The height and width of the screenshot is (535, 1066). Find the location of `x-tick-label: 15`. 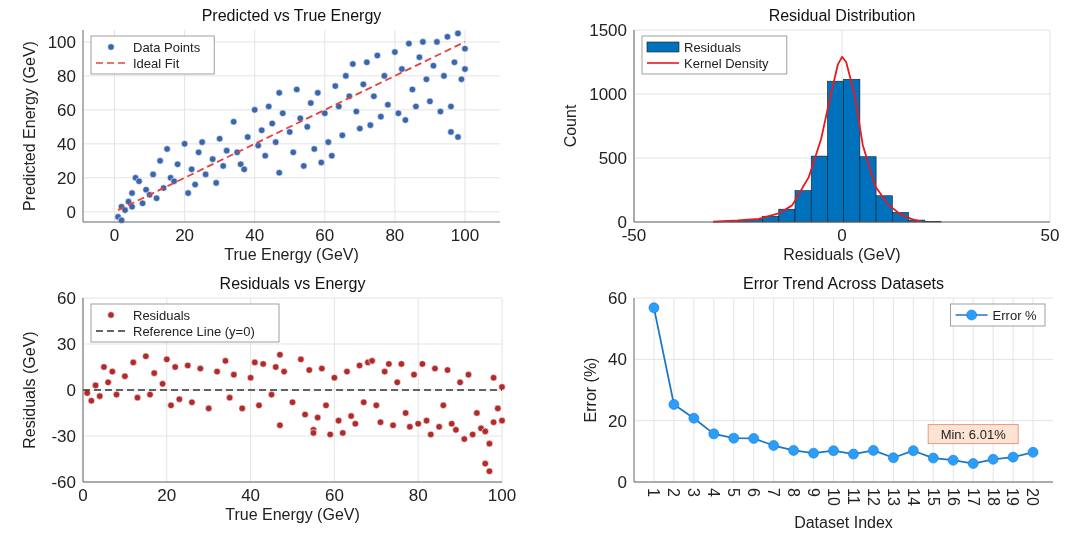

x-tick-label: 15 is located at coordinates (933, 497).